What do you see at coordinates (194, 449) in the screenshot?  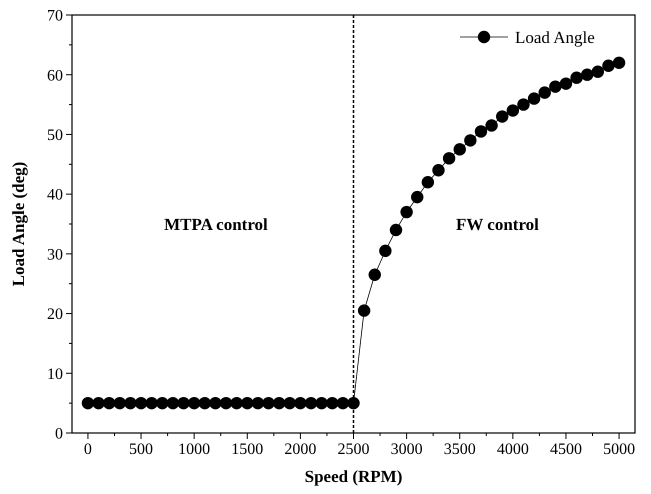 I see `x-tick-label: 1000` at bounding box center [194, 449].